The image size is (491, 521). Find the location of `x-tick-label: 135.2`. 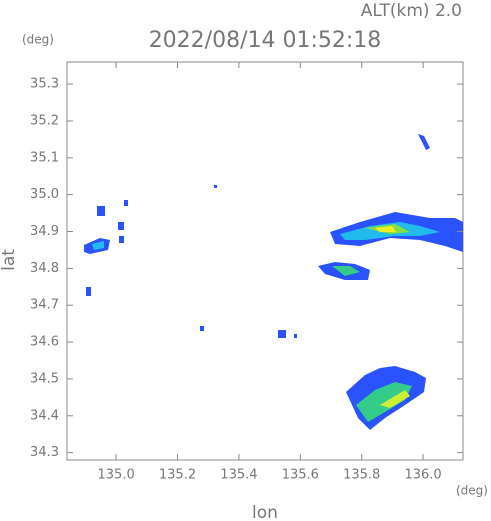

x-tick-label: 135.2 is located at coordinates (177, 475).